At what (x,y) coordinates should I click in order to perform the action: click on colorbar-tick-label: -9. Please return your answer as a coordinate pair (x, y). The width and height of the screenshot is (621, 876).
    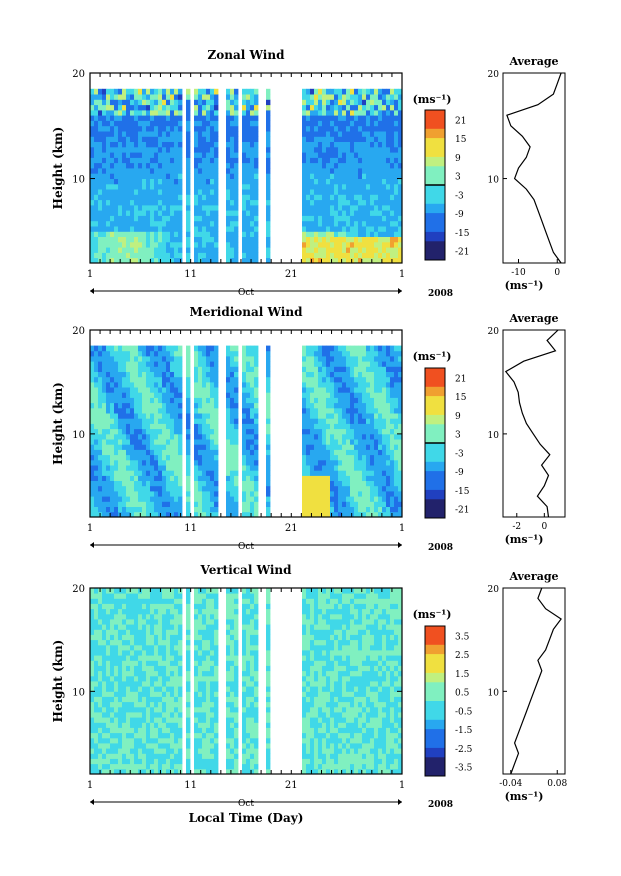
    Looking at the image, I should click on (459, 473).